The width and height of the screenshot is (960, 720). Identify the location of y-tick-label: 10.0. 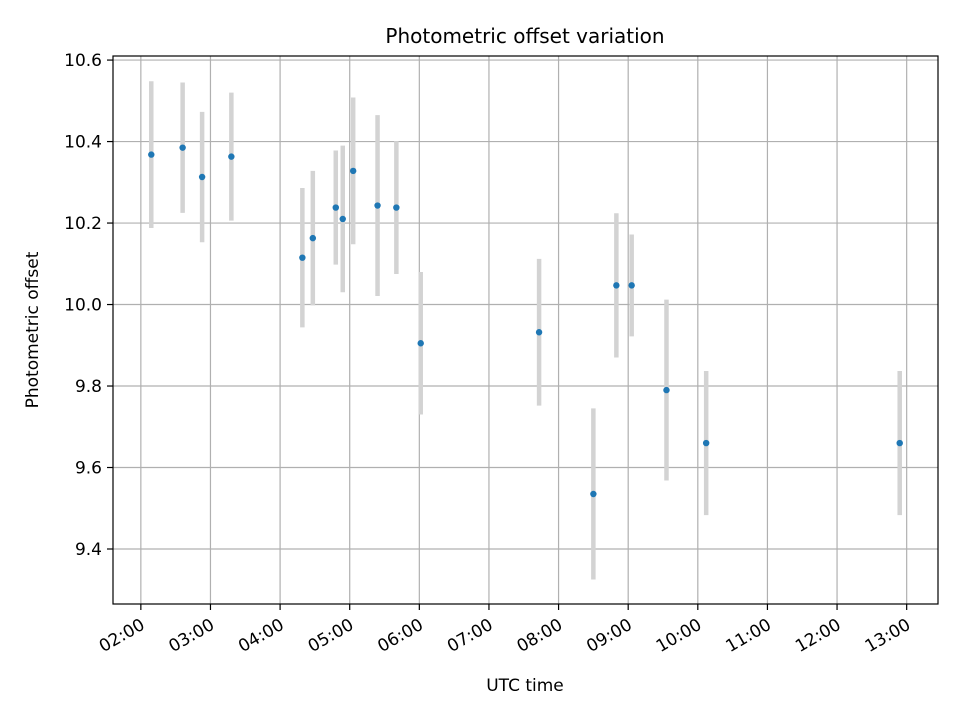
(83, 306).